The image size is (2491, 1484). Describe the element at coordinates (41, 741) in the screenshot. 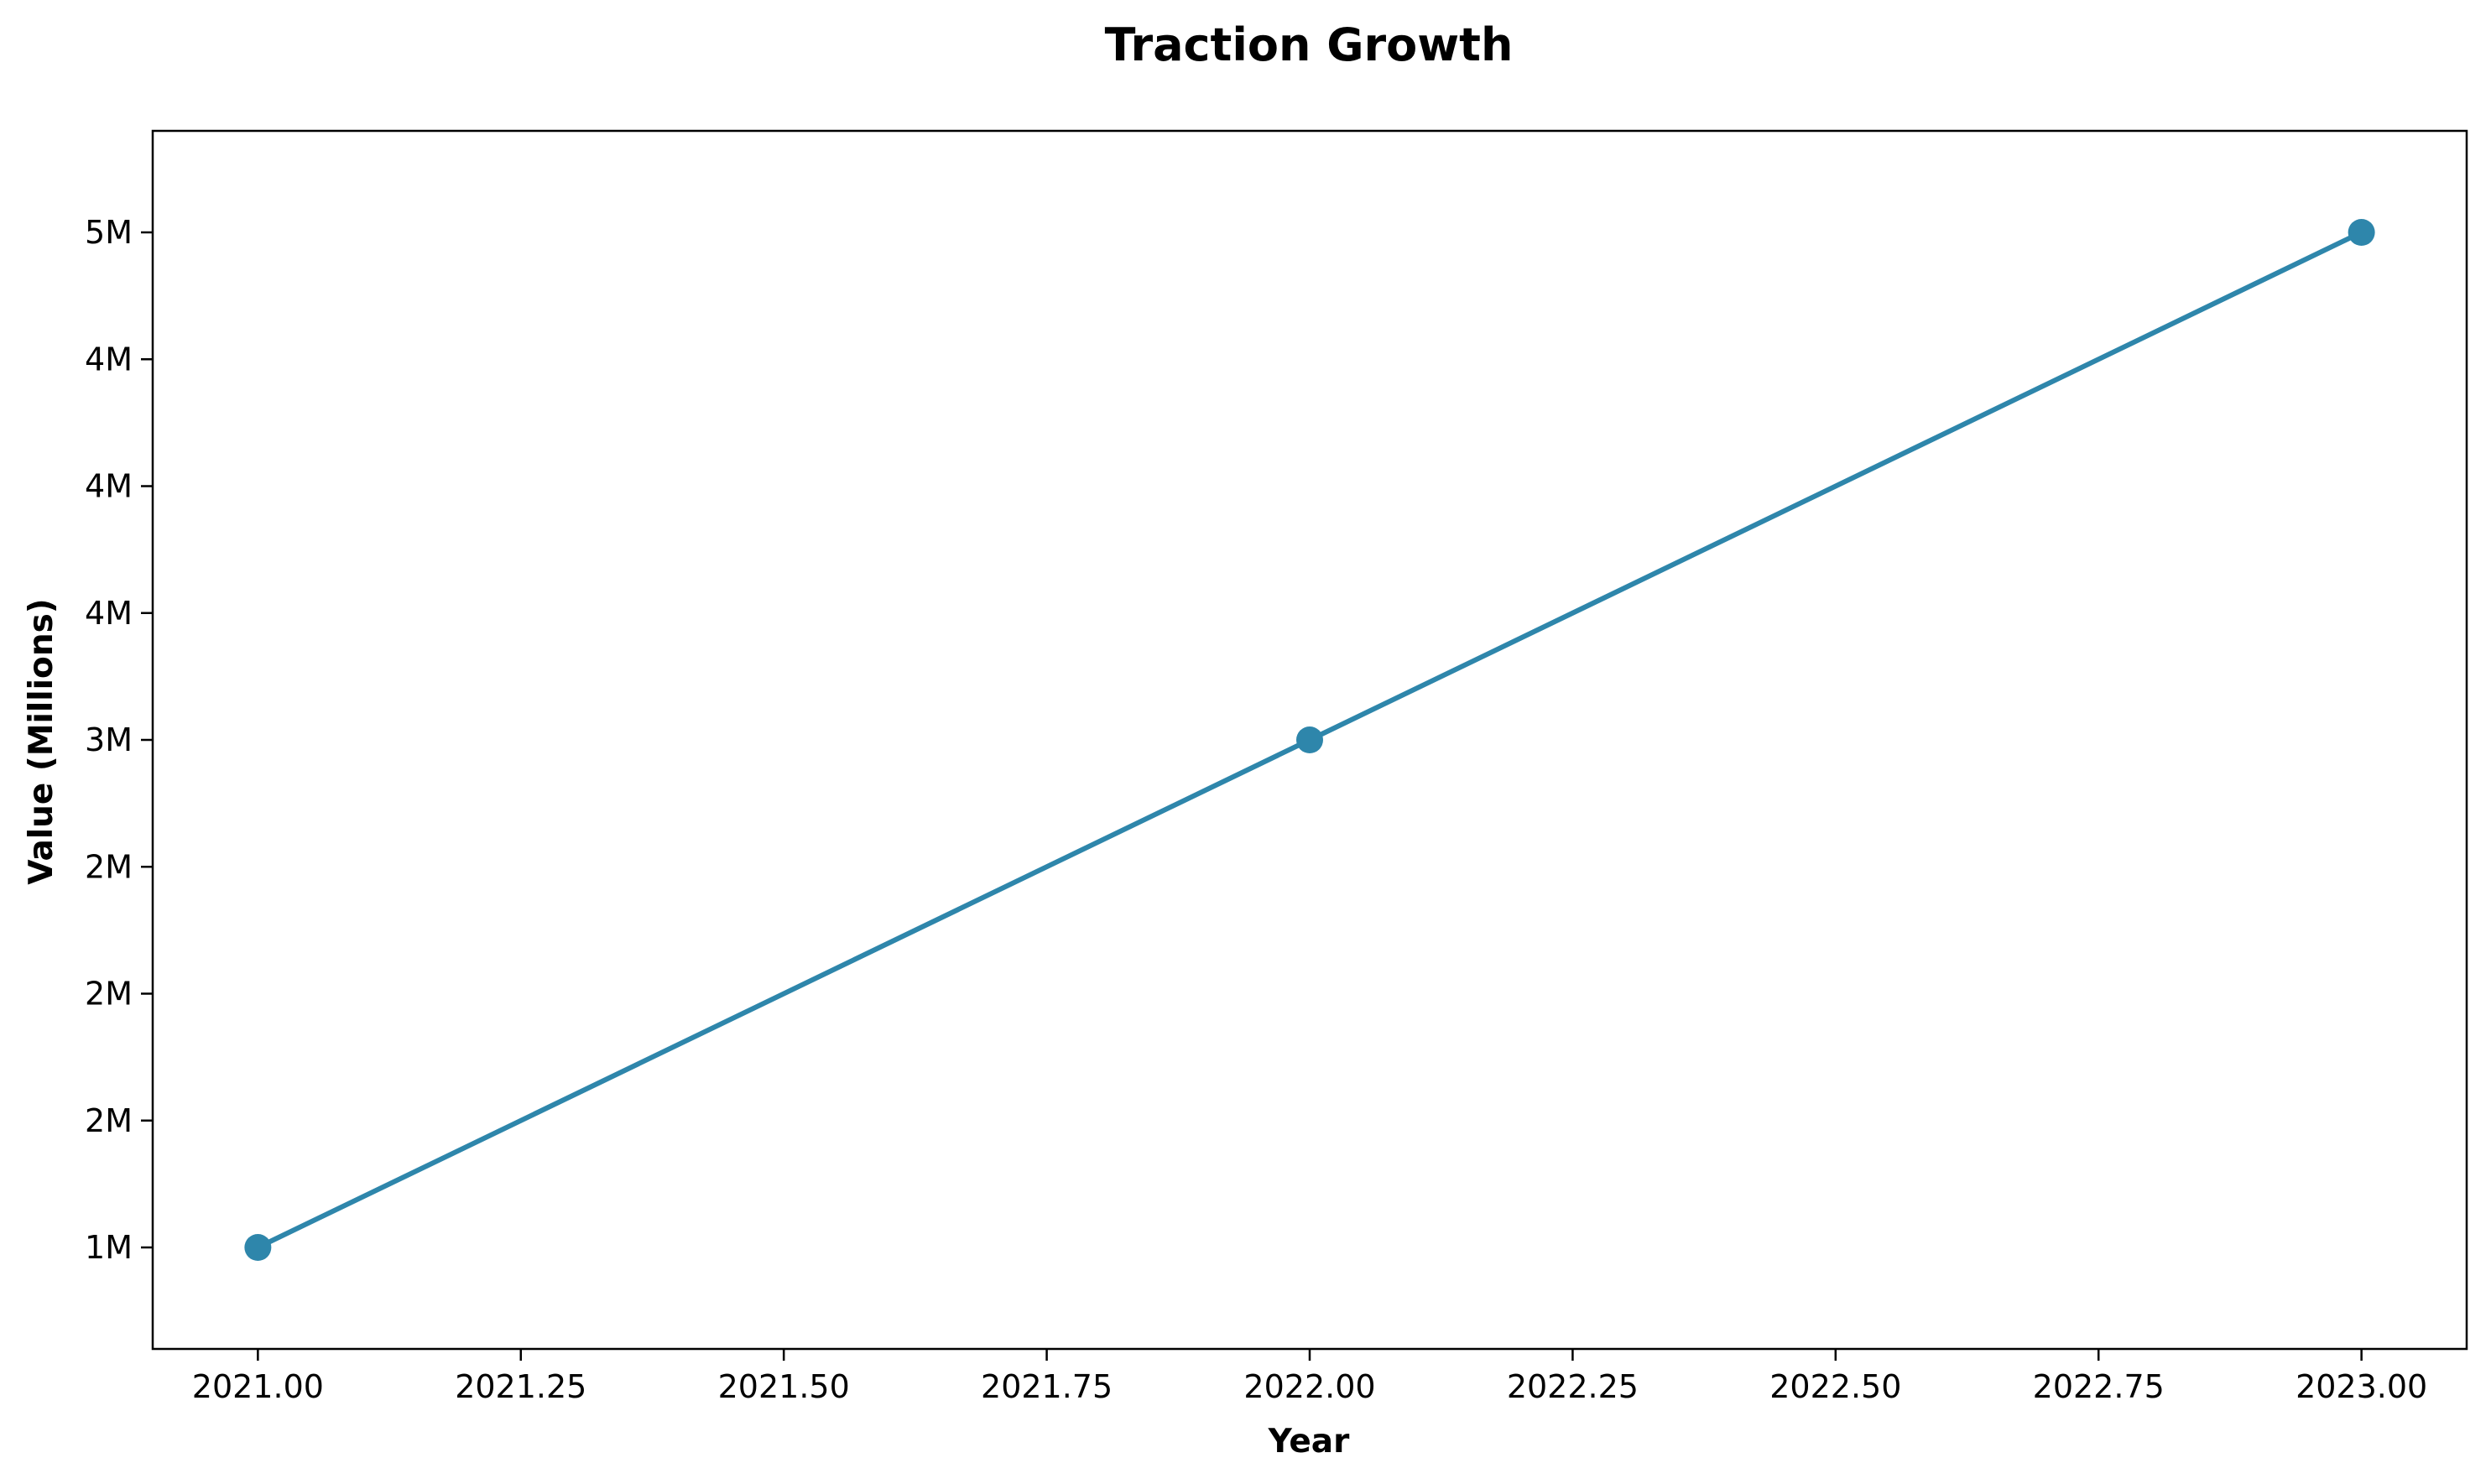

I see `y-axis-label: Value (Millions)` at that location.